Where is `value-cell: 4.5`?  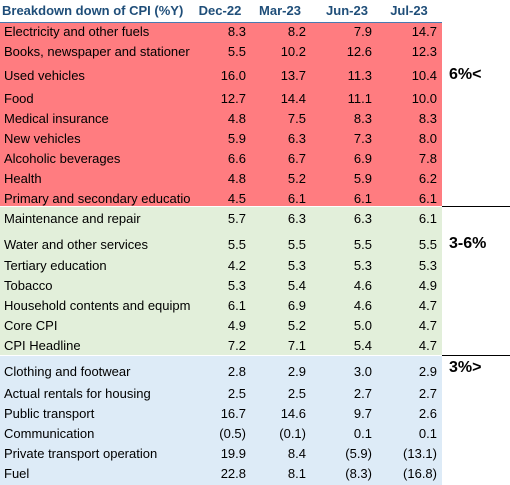
value-cell: 4.5 is located at coordinates (236, 198).